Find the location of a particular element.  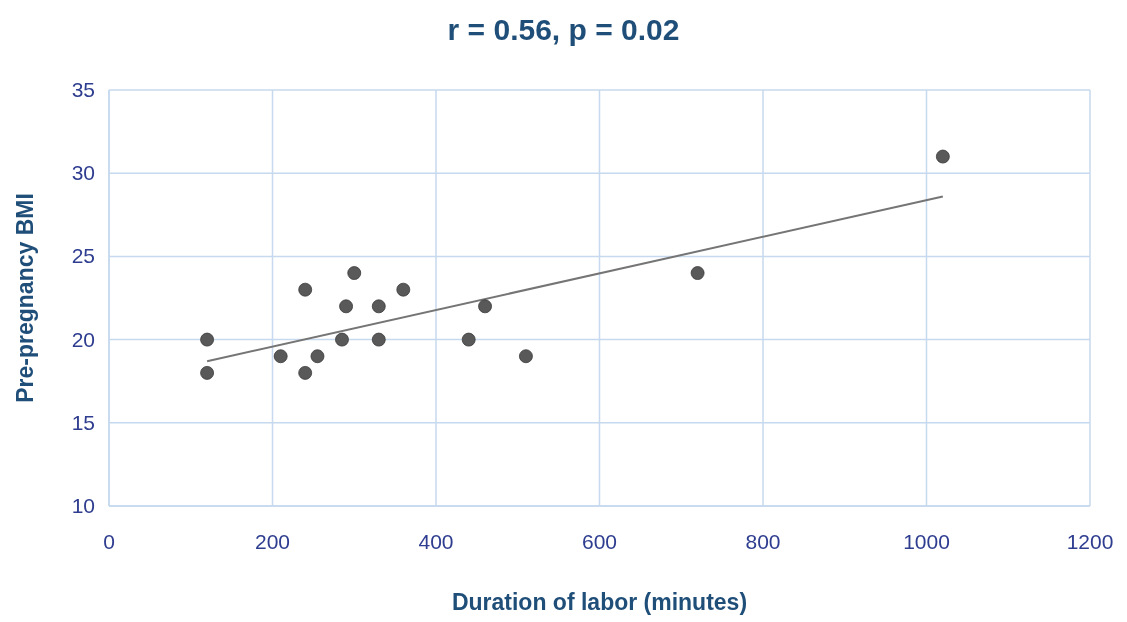

y-tick-label: 15 is located at coordinates (83, 422).